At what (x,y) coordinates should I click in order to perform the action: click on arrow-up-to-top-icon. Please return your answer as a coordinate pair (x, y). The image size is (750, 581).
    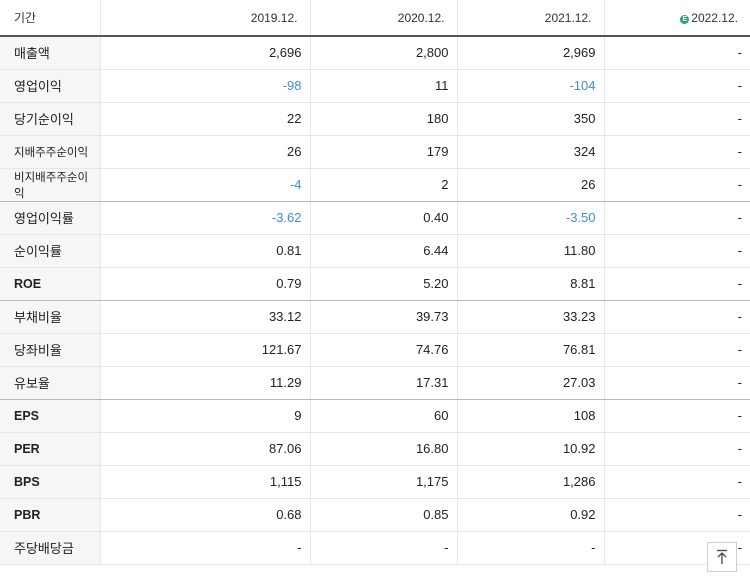
    Looking at the image, I should click on (722, 556).